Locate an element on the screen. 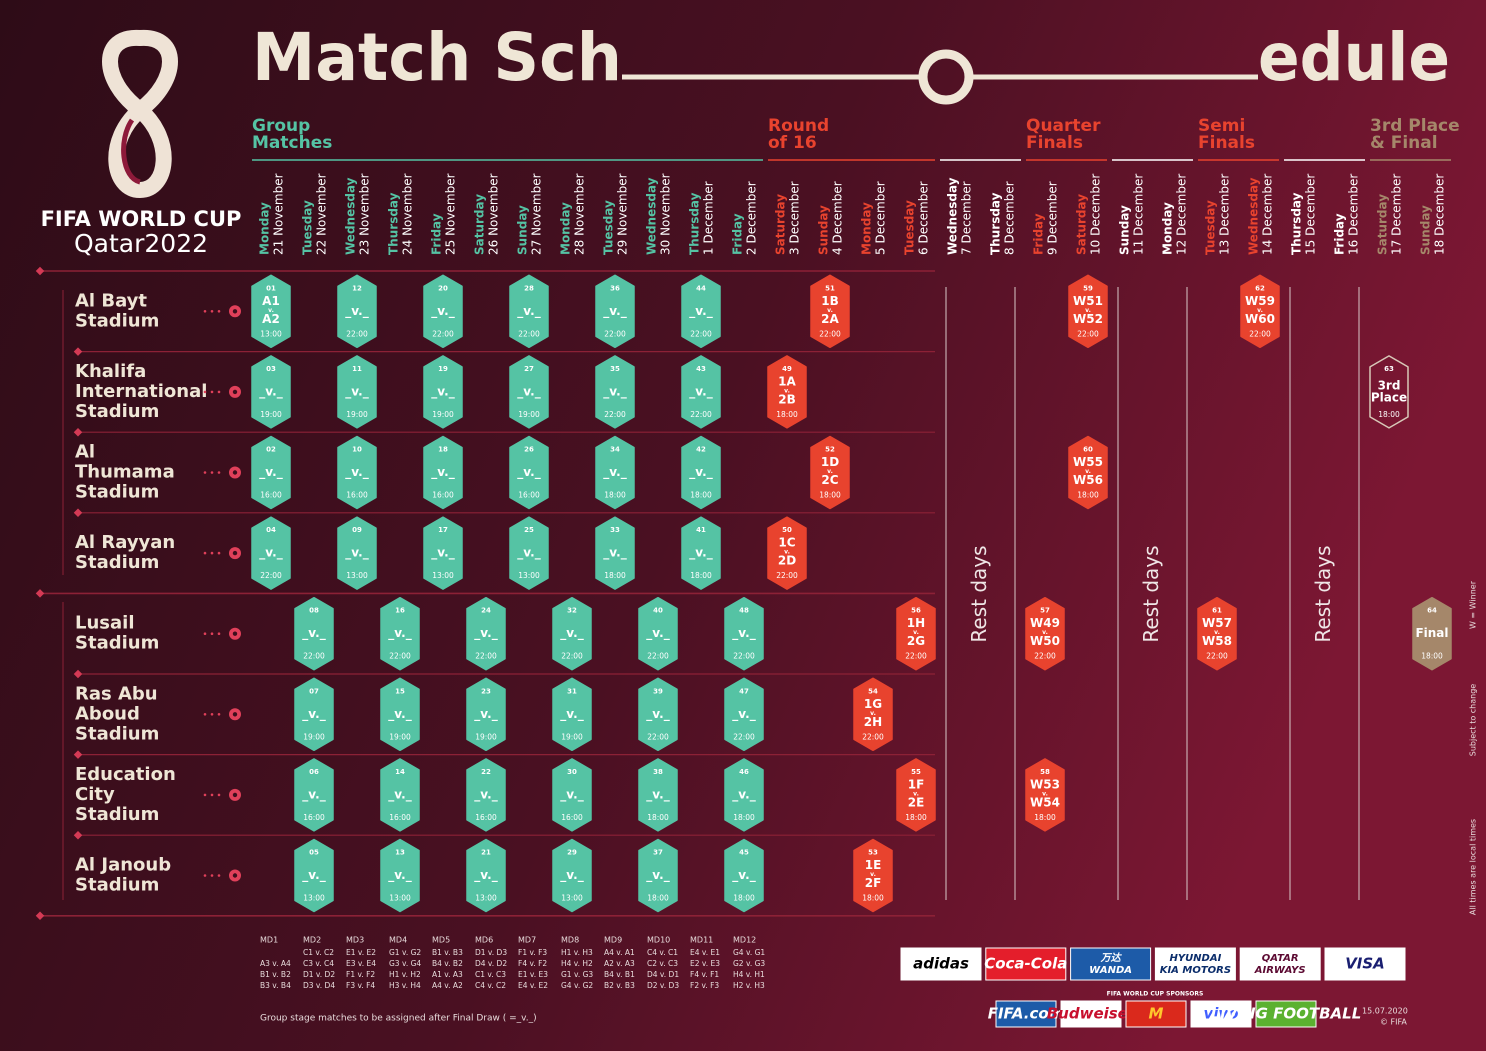 The image size is (1486, 1051). weekday: Tuesday is located at coordinates (910, 227).